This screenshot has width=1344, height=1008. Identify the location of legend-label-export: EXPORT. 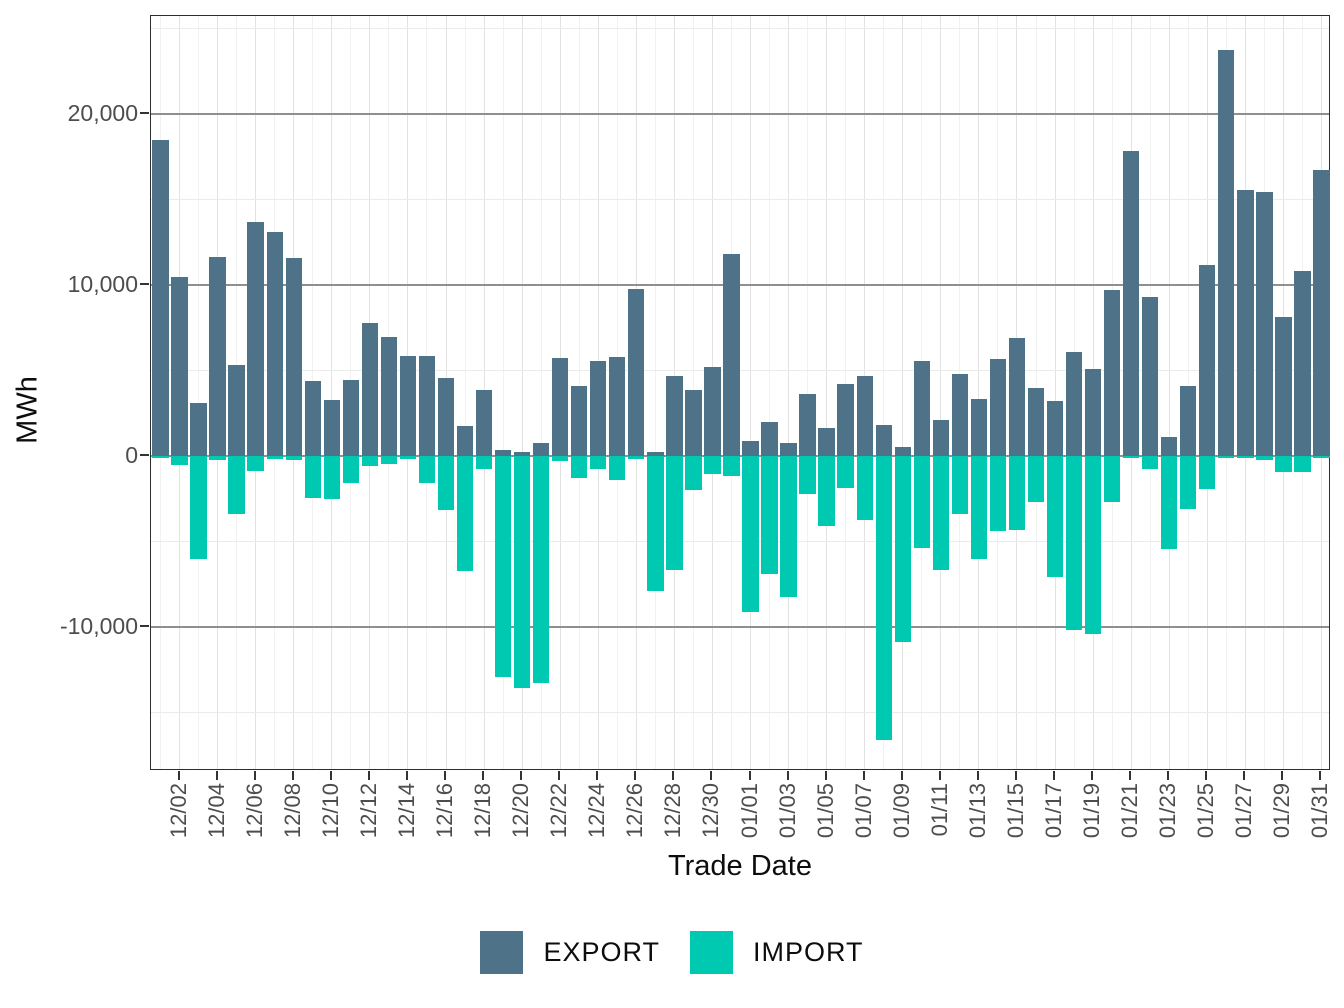
(601, 952).